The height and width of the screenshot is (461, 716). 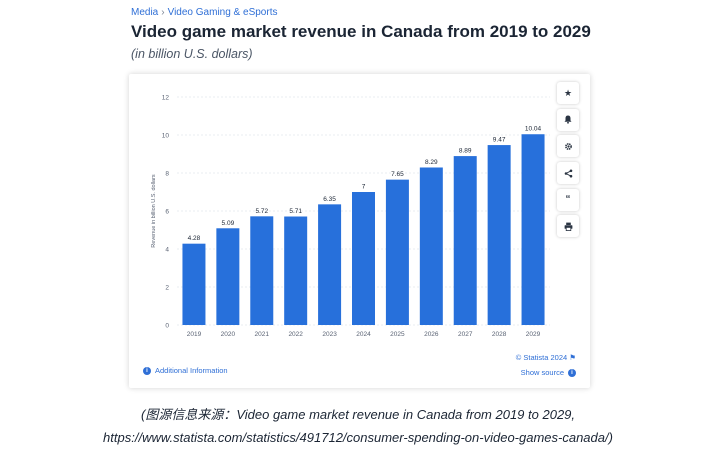 What do you see at coordinates (364, 187) in the screenshot?
I see `bar-value-label: 7` at bounding box center [364, 187].